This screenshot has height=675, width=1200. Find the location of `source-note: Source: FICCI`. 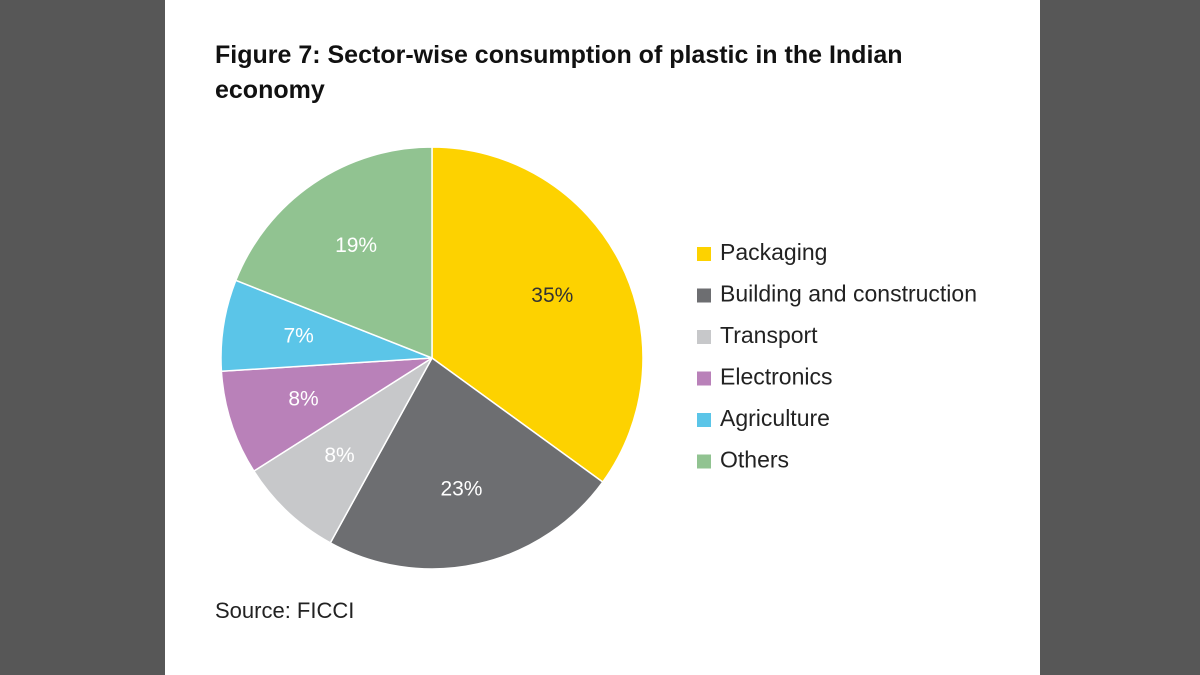

source-note: Source: FICCI is located at coordinates (284, 610).